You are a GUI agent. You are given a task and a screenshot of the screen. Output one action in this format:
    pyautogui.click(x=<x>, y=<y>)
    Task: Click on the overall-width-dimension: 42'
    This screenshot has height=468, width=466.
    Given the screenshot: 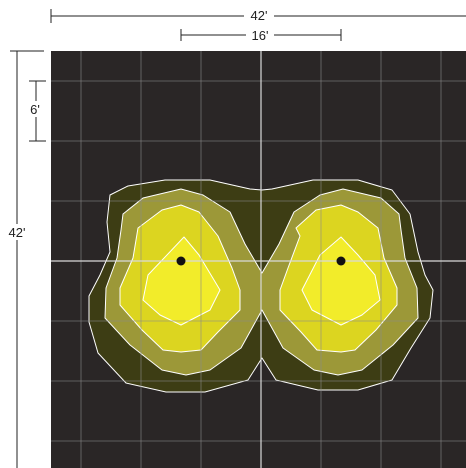 What is the action you would take?
    pyautogui.click(x=258, y=15)
    